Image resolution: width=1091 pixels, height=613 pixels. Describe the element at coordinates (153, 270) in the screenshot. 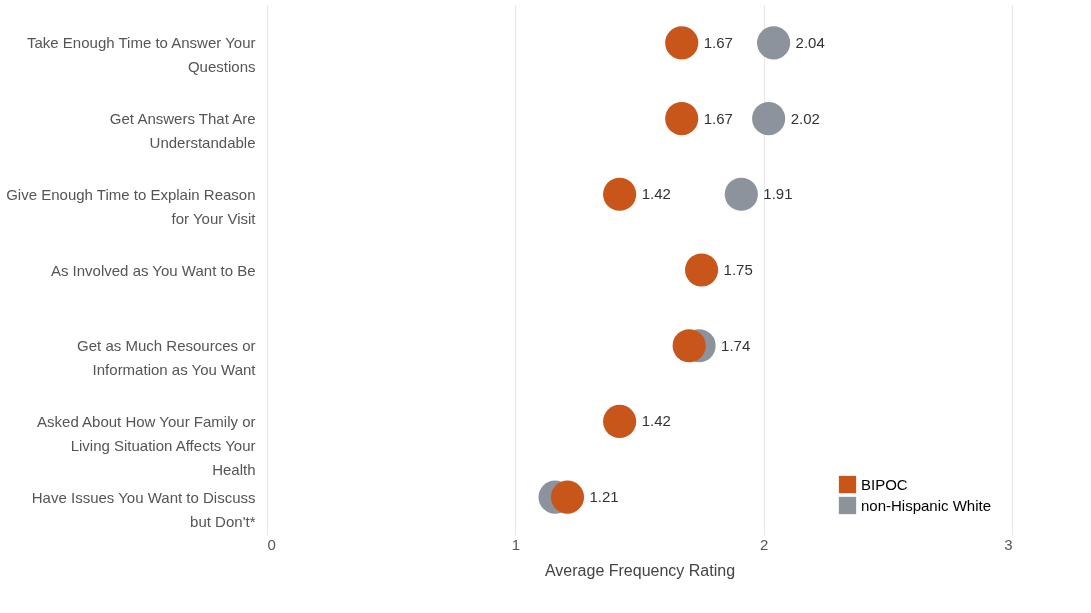

I see `y-tick-label: As Involved as You Want to Be` at that location.